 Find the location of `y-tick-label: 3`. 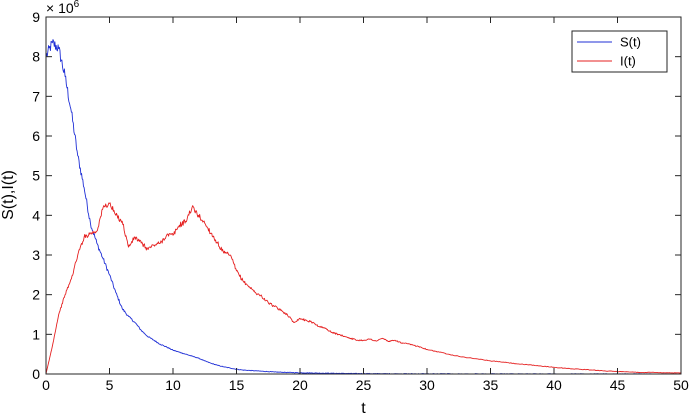

y-tick-label: 3 is located at coordinates (36, 255).